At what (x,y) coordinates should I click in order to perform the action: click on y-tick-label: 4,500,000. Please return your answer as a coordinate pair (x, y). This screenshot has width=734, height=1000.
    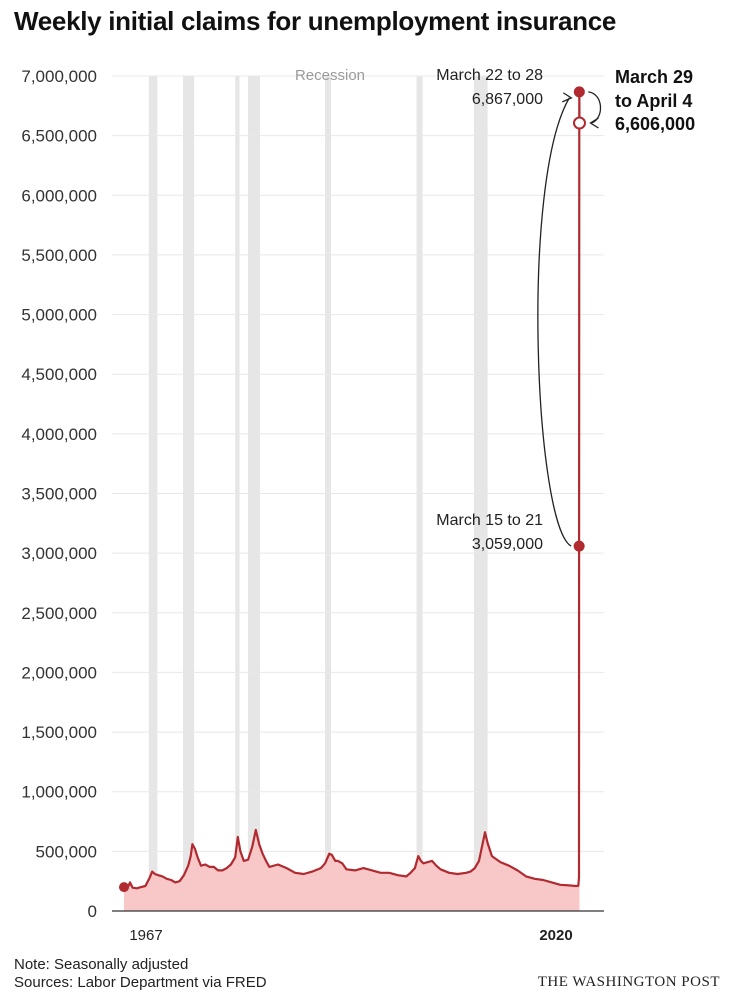
    Looking at the image, I should click on (59, 374).